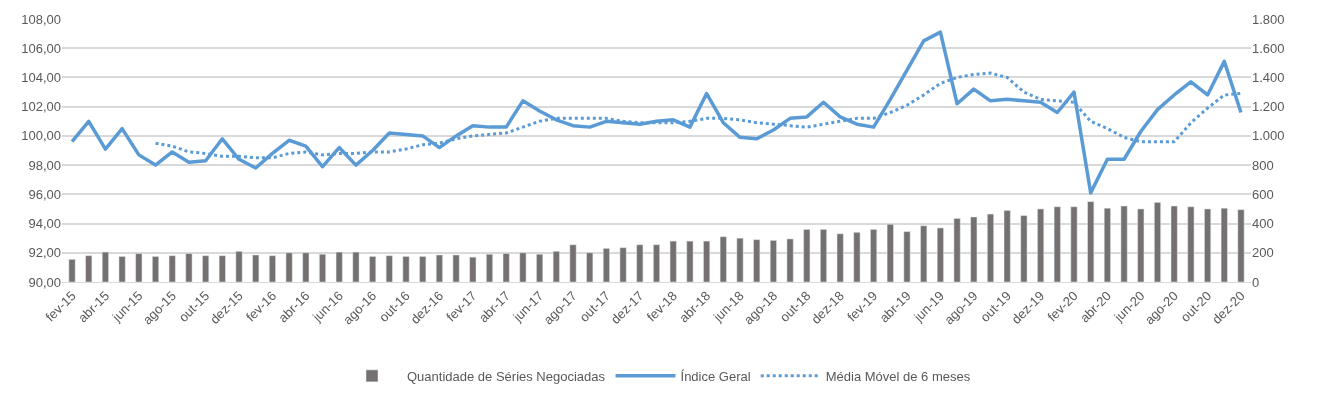  What do you see at coordinates (41, 48) in the screenshot?
I see `y-tick-label: 106,00` at bounding box center [41, 48].